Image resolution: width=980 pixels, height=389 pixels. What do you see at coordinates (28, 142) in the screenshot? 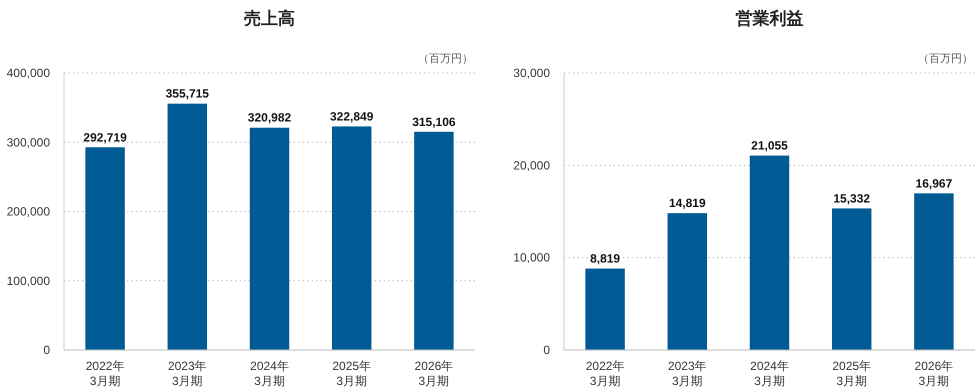
I see `y-tick-label: 300,000` at bounding box center [28, 142].